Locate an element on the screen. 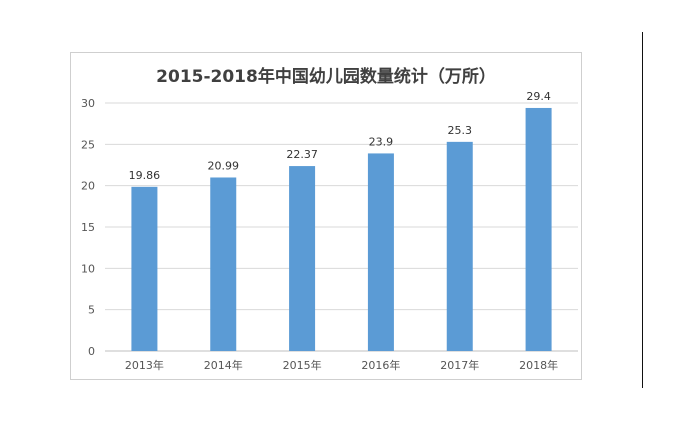  x-tick-label: 2014年 is located at coordinates (223, 365).